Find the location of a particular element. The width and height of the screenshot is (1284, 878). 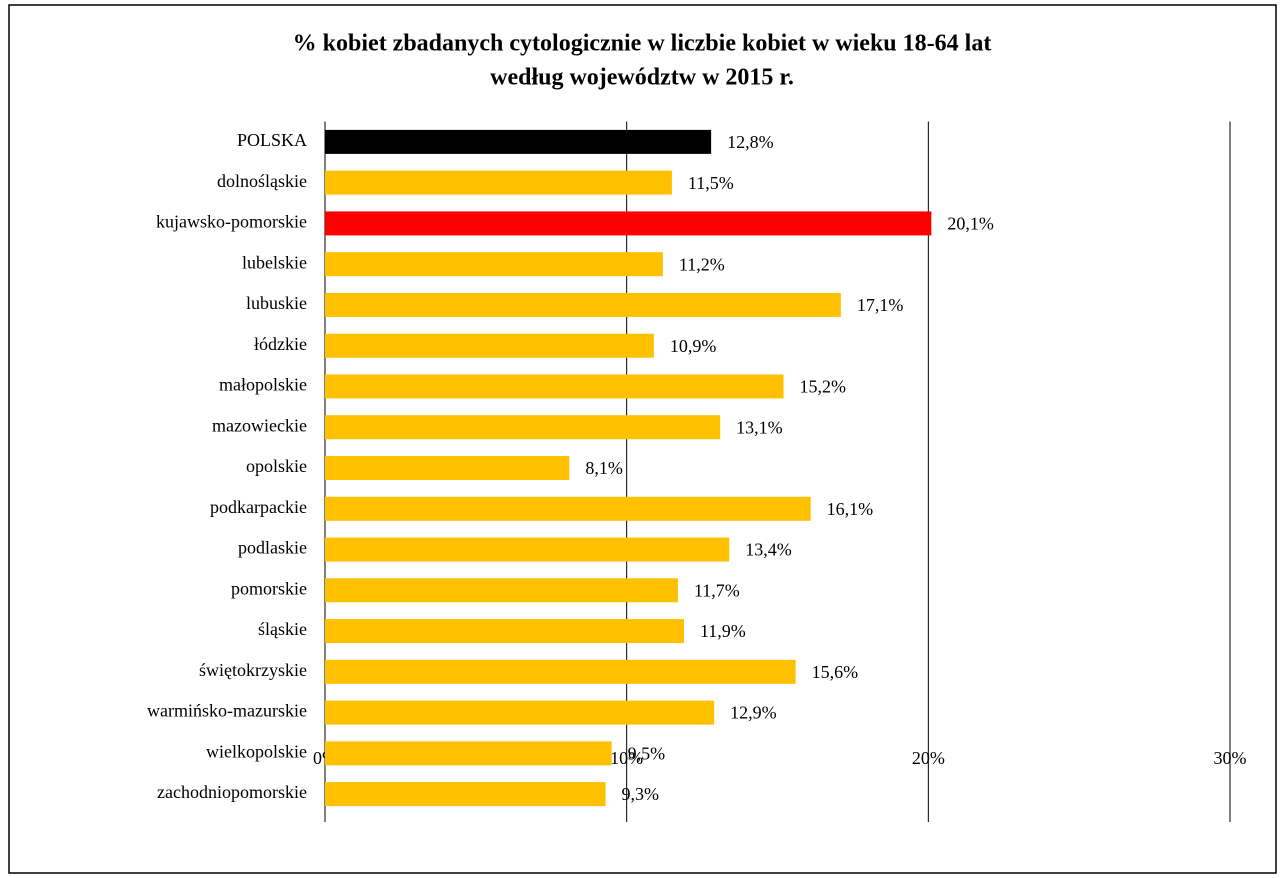

data-label: 13,4% is located at coordinates (768, 550).